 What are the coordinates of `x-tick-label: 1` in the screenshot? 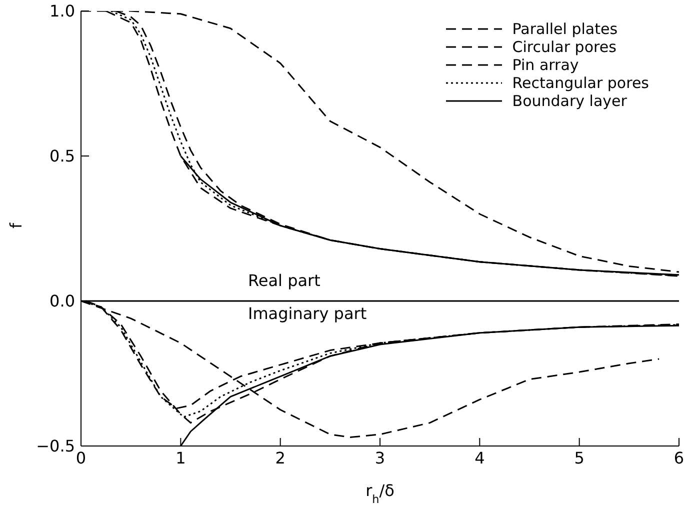 It's located at (181, 458).